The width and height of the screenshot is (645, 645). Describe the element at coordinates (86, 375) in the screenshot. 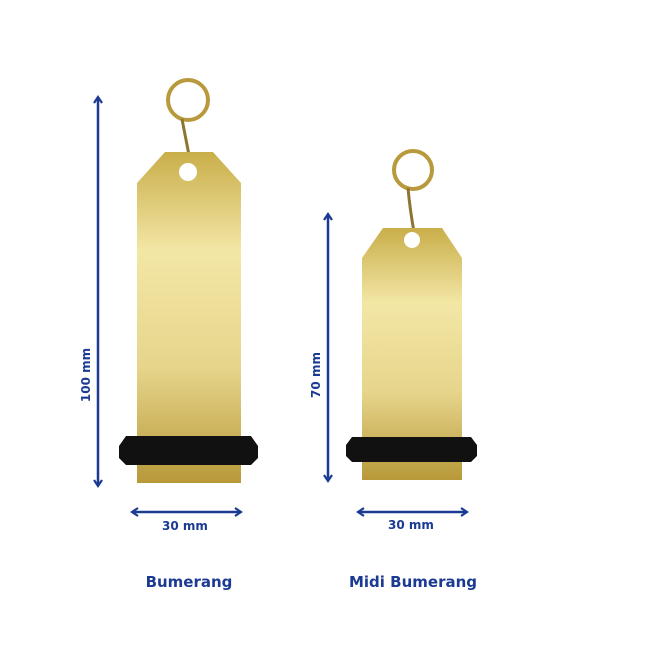

I see `height-label: 100 mm` at that location.